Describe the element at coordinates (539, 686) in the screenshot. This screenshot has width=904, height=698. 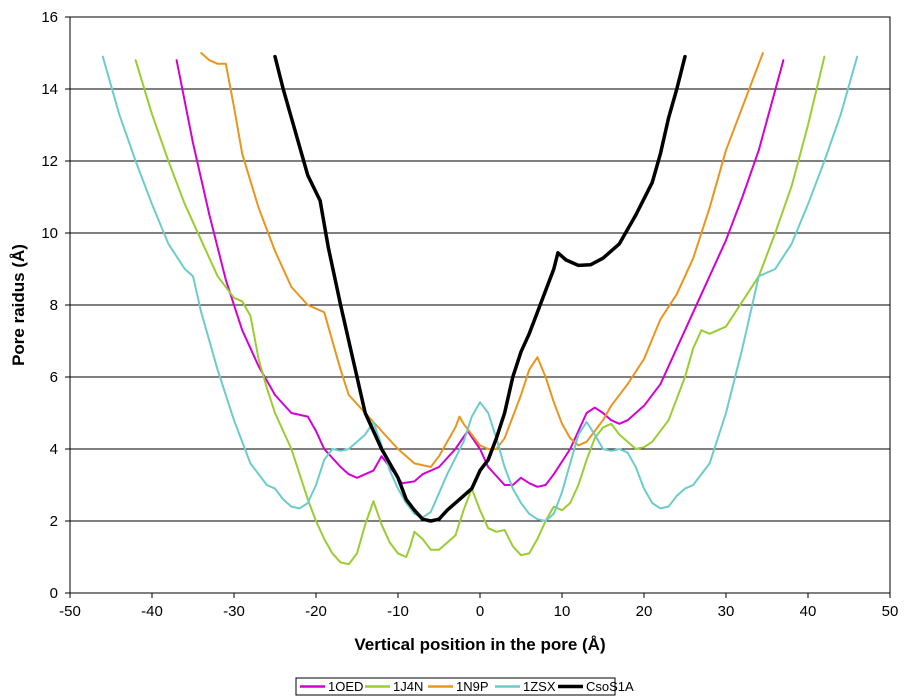
I see `legend-label-1zsx: 1ZSX` at that location.